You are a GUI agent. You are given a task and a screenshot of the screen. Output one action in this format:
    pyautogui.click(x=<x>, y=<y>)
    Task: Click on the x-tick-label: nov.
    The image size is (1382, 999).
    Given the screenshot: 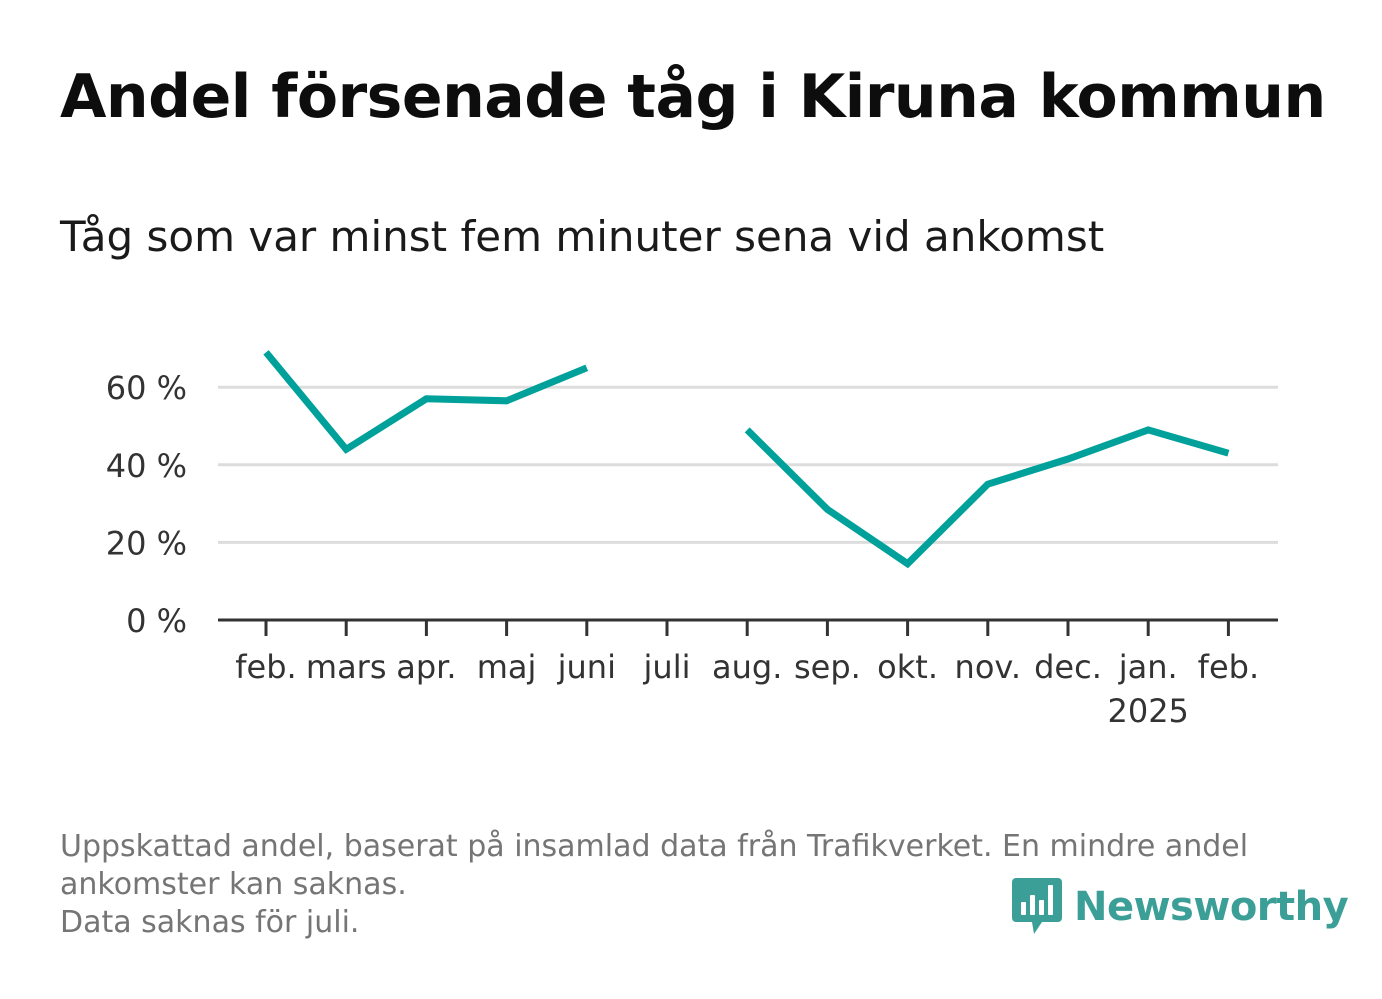 What is the action you would take?
    pyautogui.click(x=988, y=667)
    